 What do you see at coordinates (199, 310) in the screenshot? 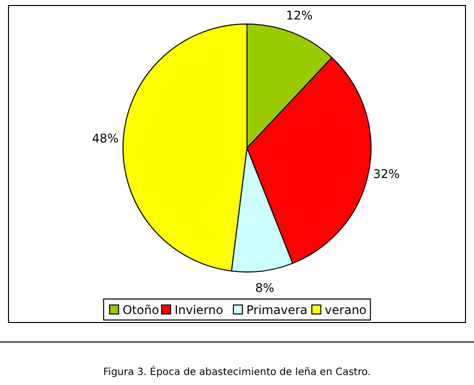
I see `legend-label: Invierno` at bounding box center [199, 310].